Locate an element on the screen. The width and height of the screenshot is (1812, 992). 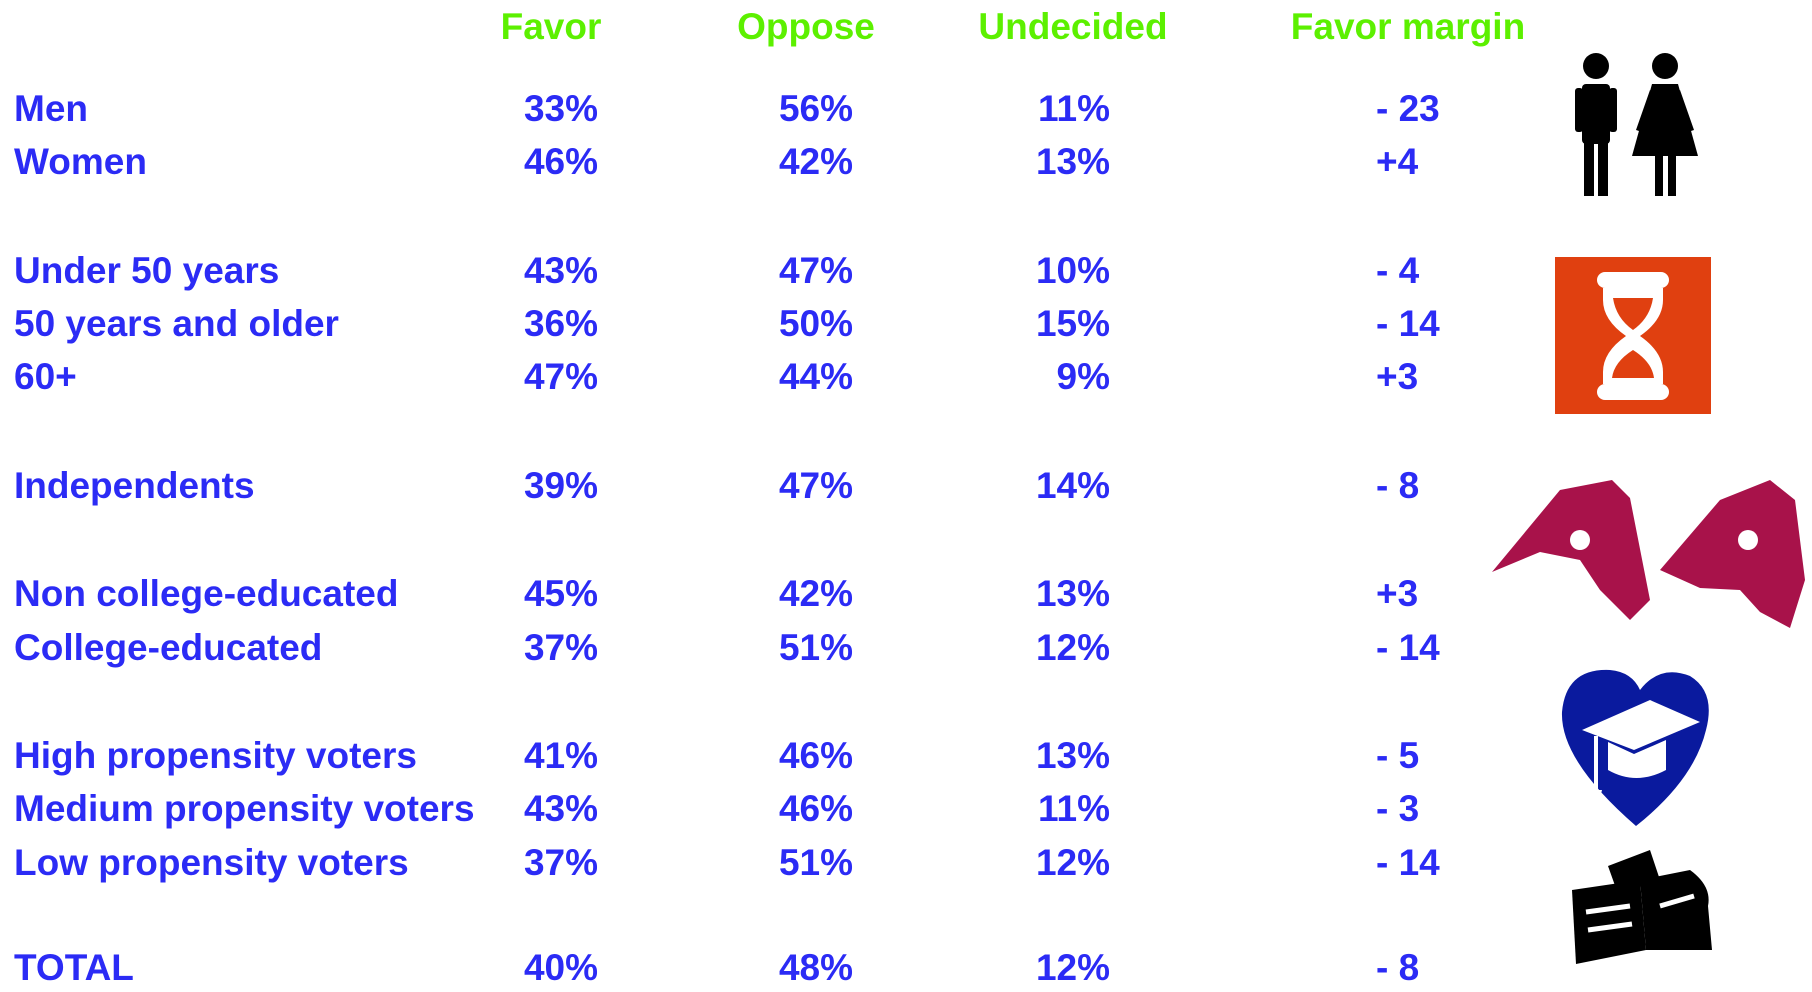
graduation-icon is located at coordinates (1635, 747).